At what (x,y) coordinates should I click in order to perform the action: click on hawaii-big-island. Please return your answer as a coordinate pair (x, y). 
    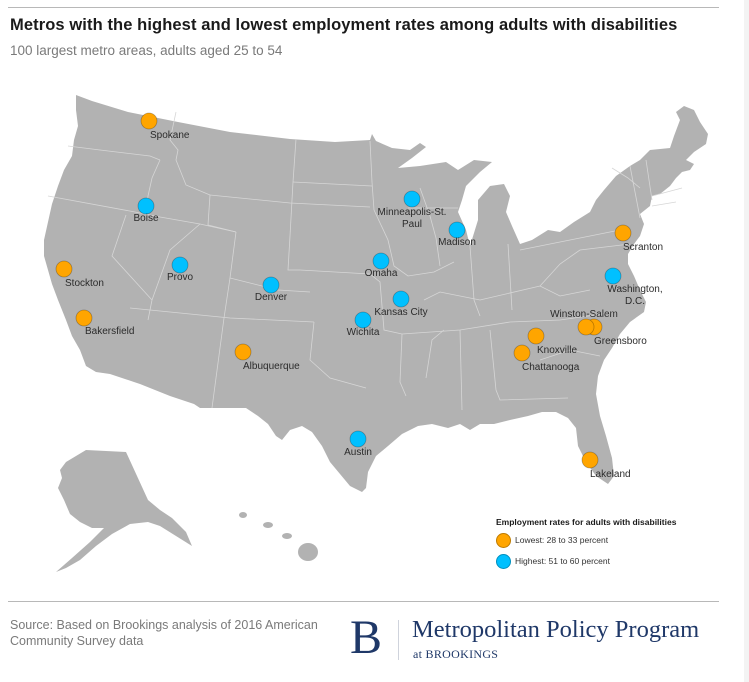
    Looking at the image, I should click on (308, 552).